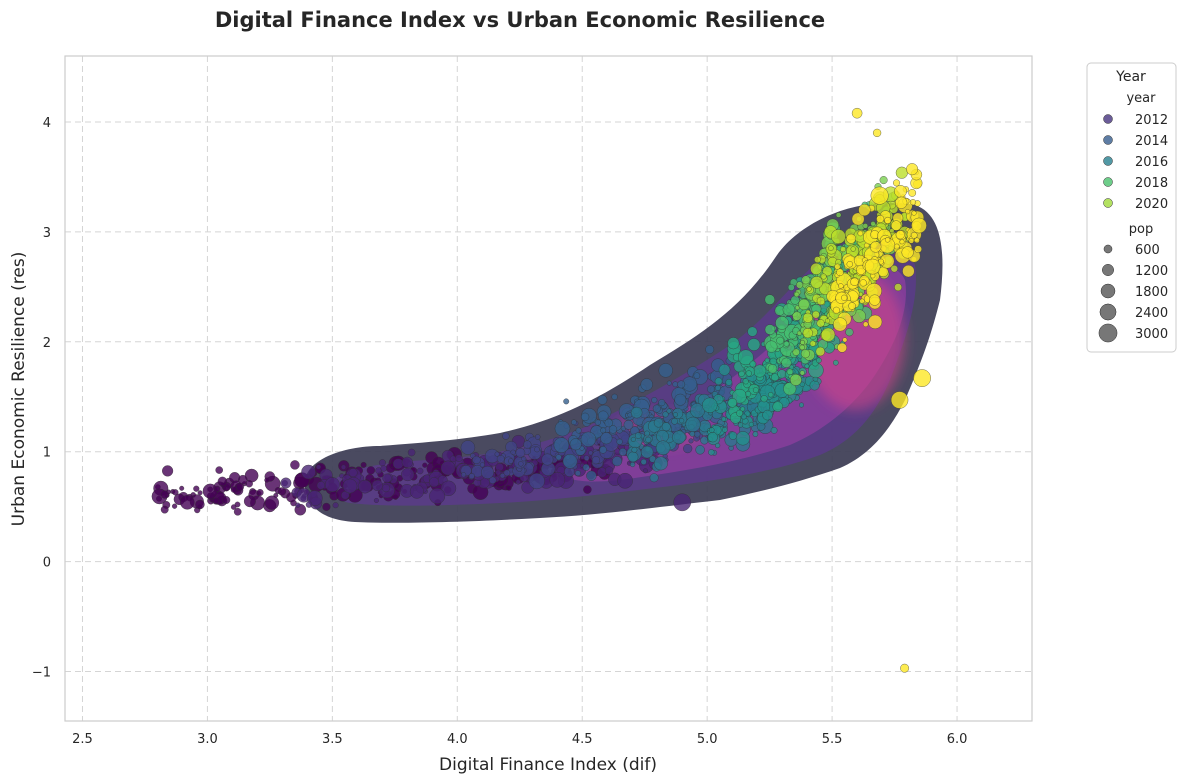 The width and height of the screenshot is (1185, 784). I want to click on x-tick-label: 3.5, so click(332, 739).